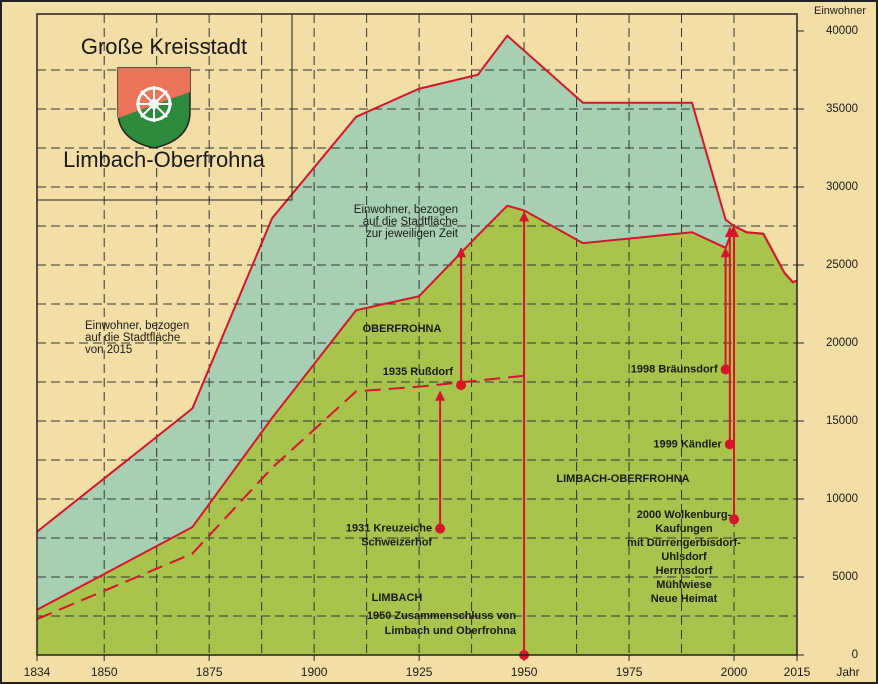 The width and height of the screenshot is (878, 684). I want to click on y-tick-label: 5000, so click(845, 577).